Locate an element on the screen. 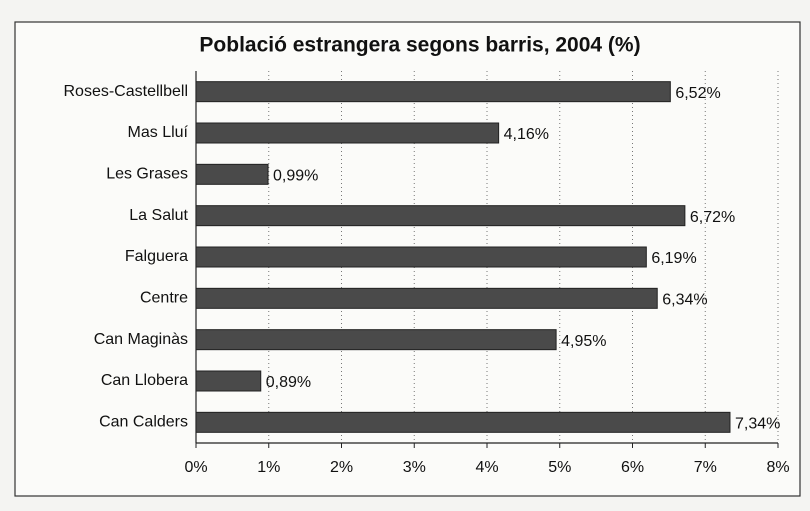  value-label: 0,89% is located at coordinates (288, 382).